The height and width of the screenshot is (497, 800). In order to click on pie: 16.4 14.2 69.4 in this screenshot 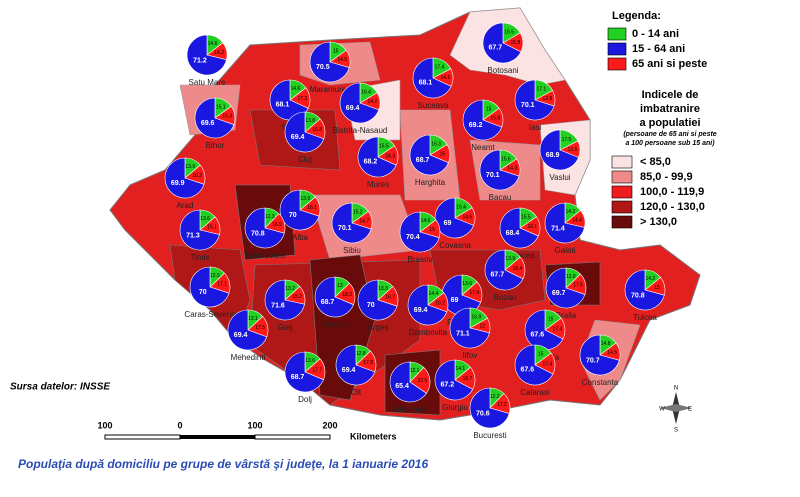, I will do `click(360, 103)`.